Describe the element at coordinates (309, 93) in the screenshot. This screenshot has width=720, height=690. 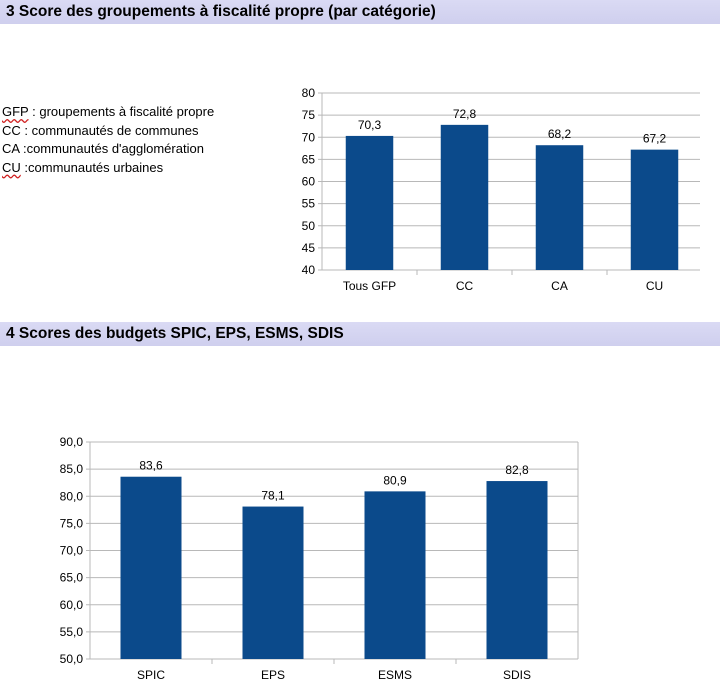
I see `y-tick-label: 80` at that location.